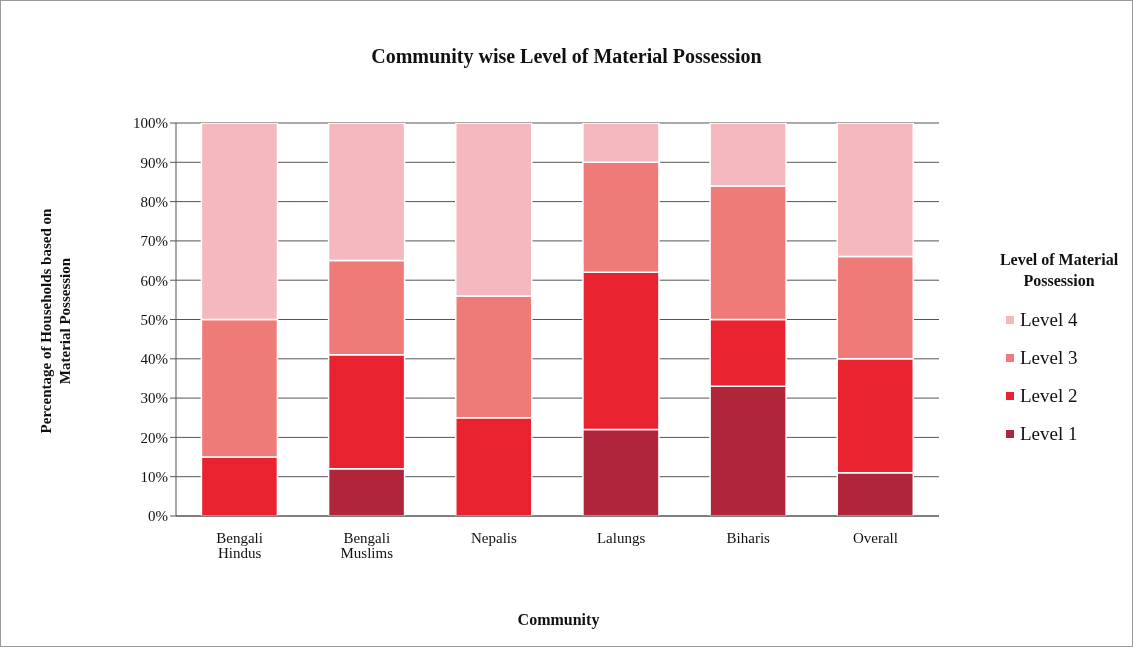  I want to click on x-tick-label: Overall, so click(875, 537).